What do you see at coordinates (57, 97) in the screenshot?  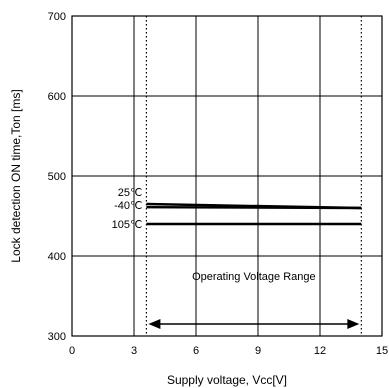 I see `y-tick-label: 600` at bounding box center [57, 97].